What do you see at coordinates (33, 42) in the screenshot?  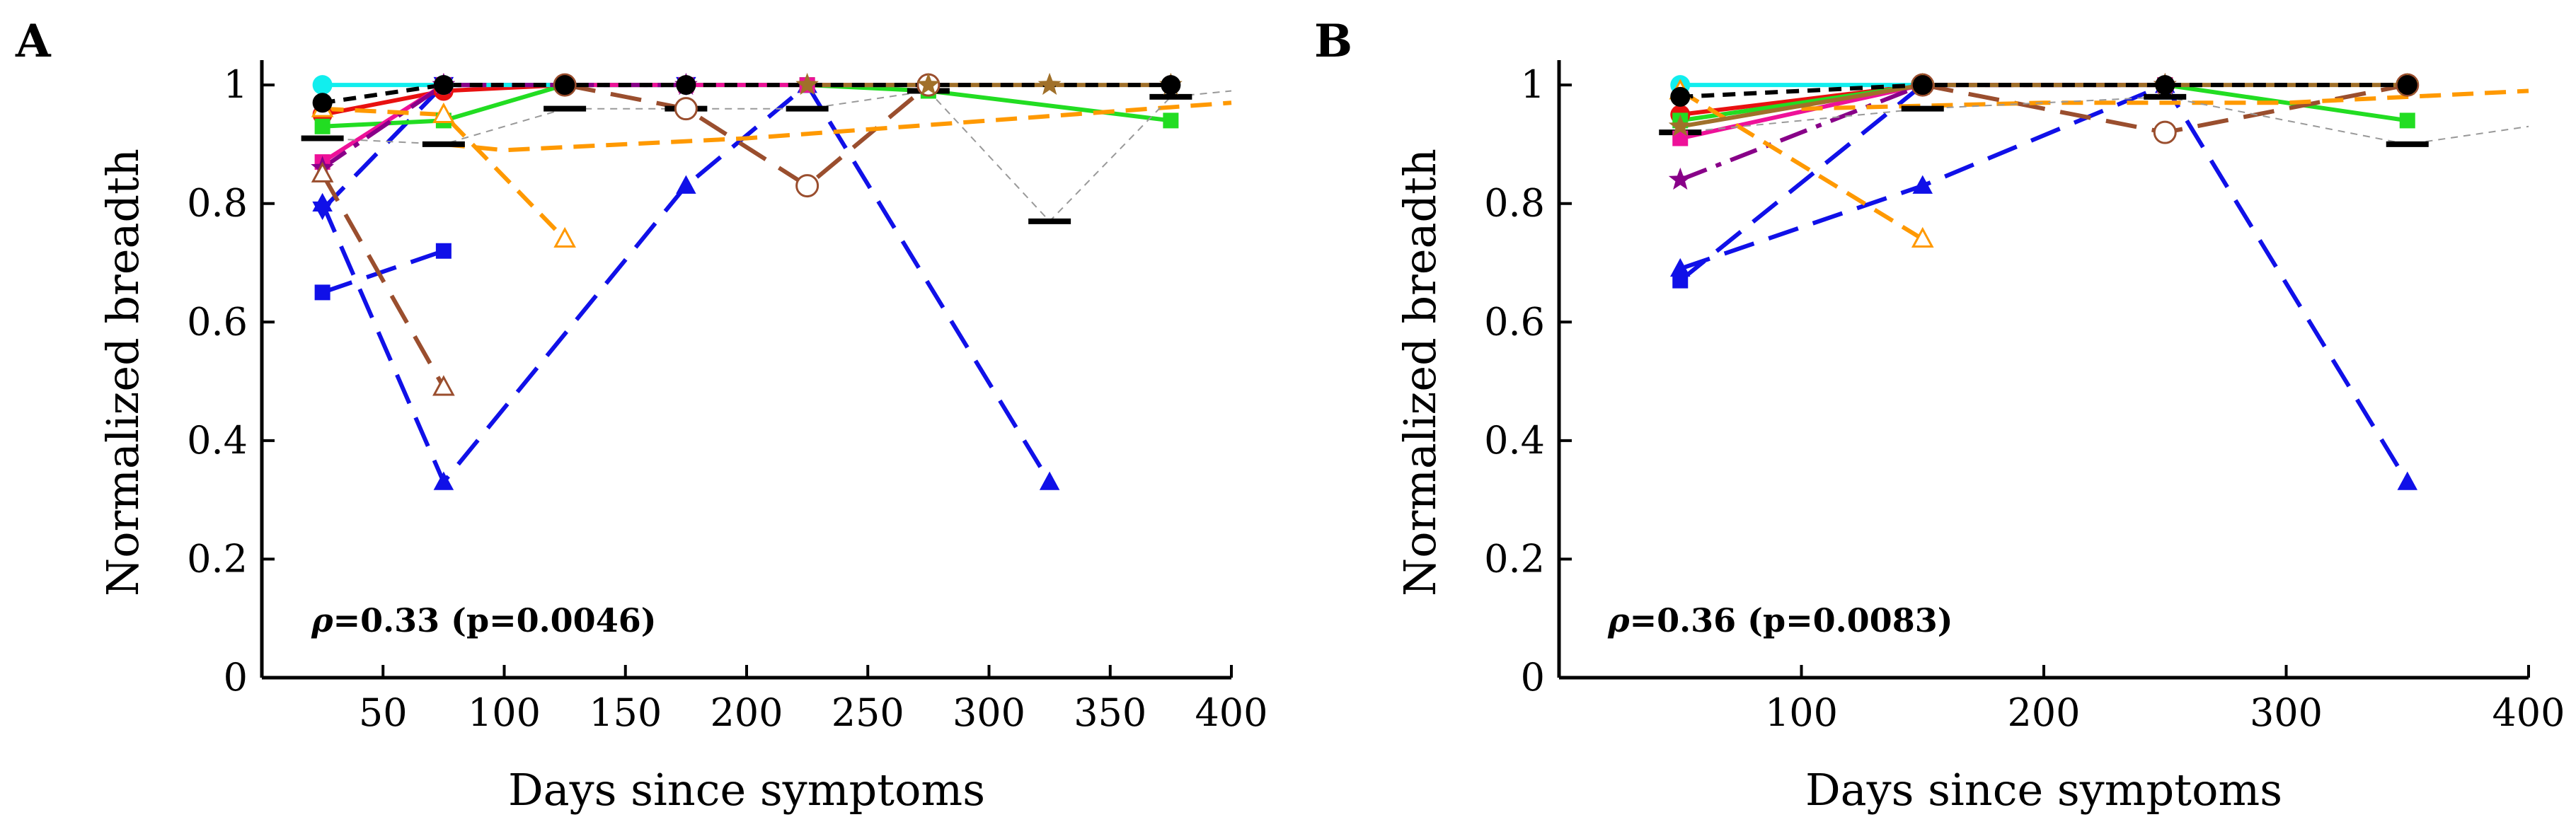 I see `panel-label-a: A` at bounding box center [33, 42].